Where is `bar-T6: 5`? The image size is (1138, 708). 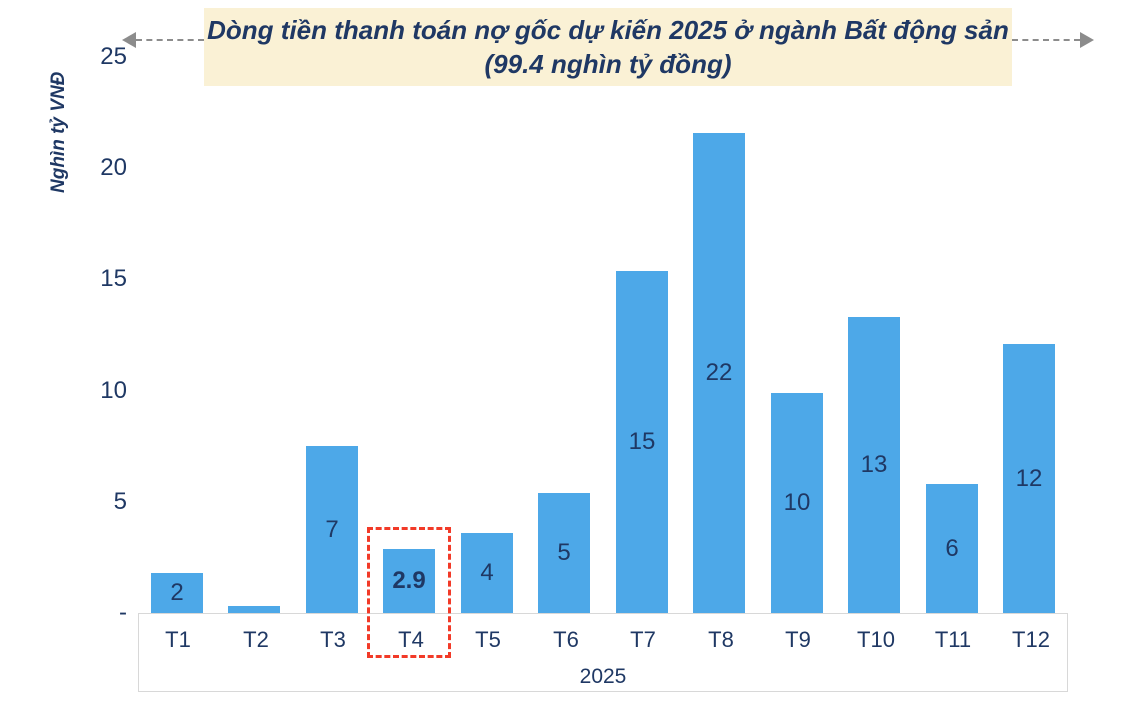 bar-T6: 5 is located at coordinates (564, 553).